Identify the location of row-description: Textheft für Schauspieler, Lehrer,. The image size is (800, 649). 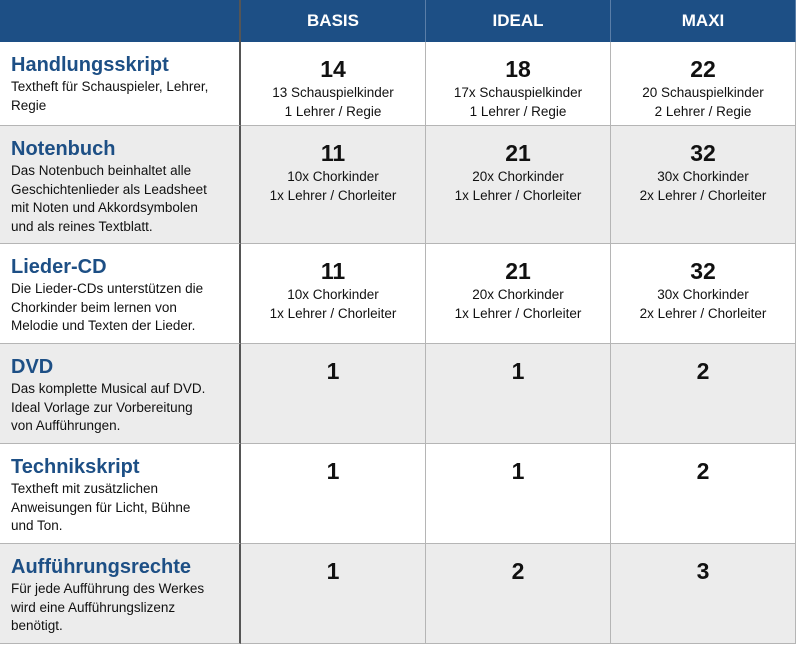
(110, 86).